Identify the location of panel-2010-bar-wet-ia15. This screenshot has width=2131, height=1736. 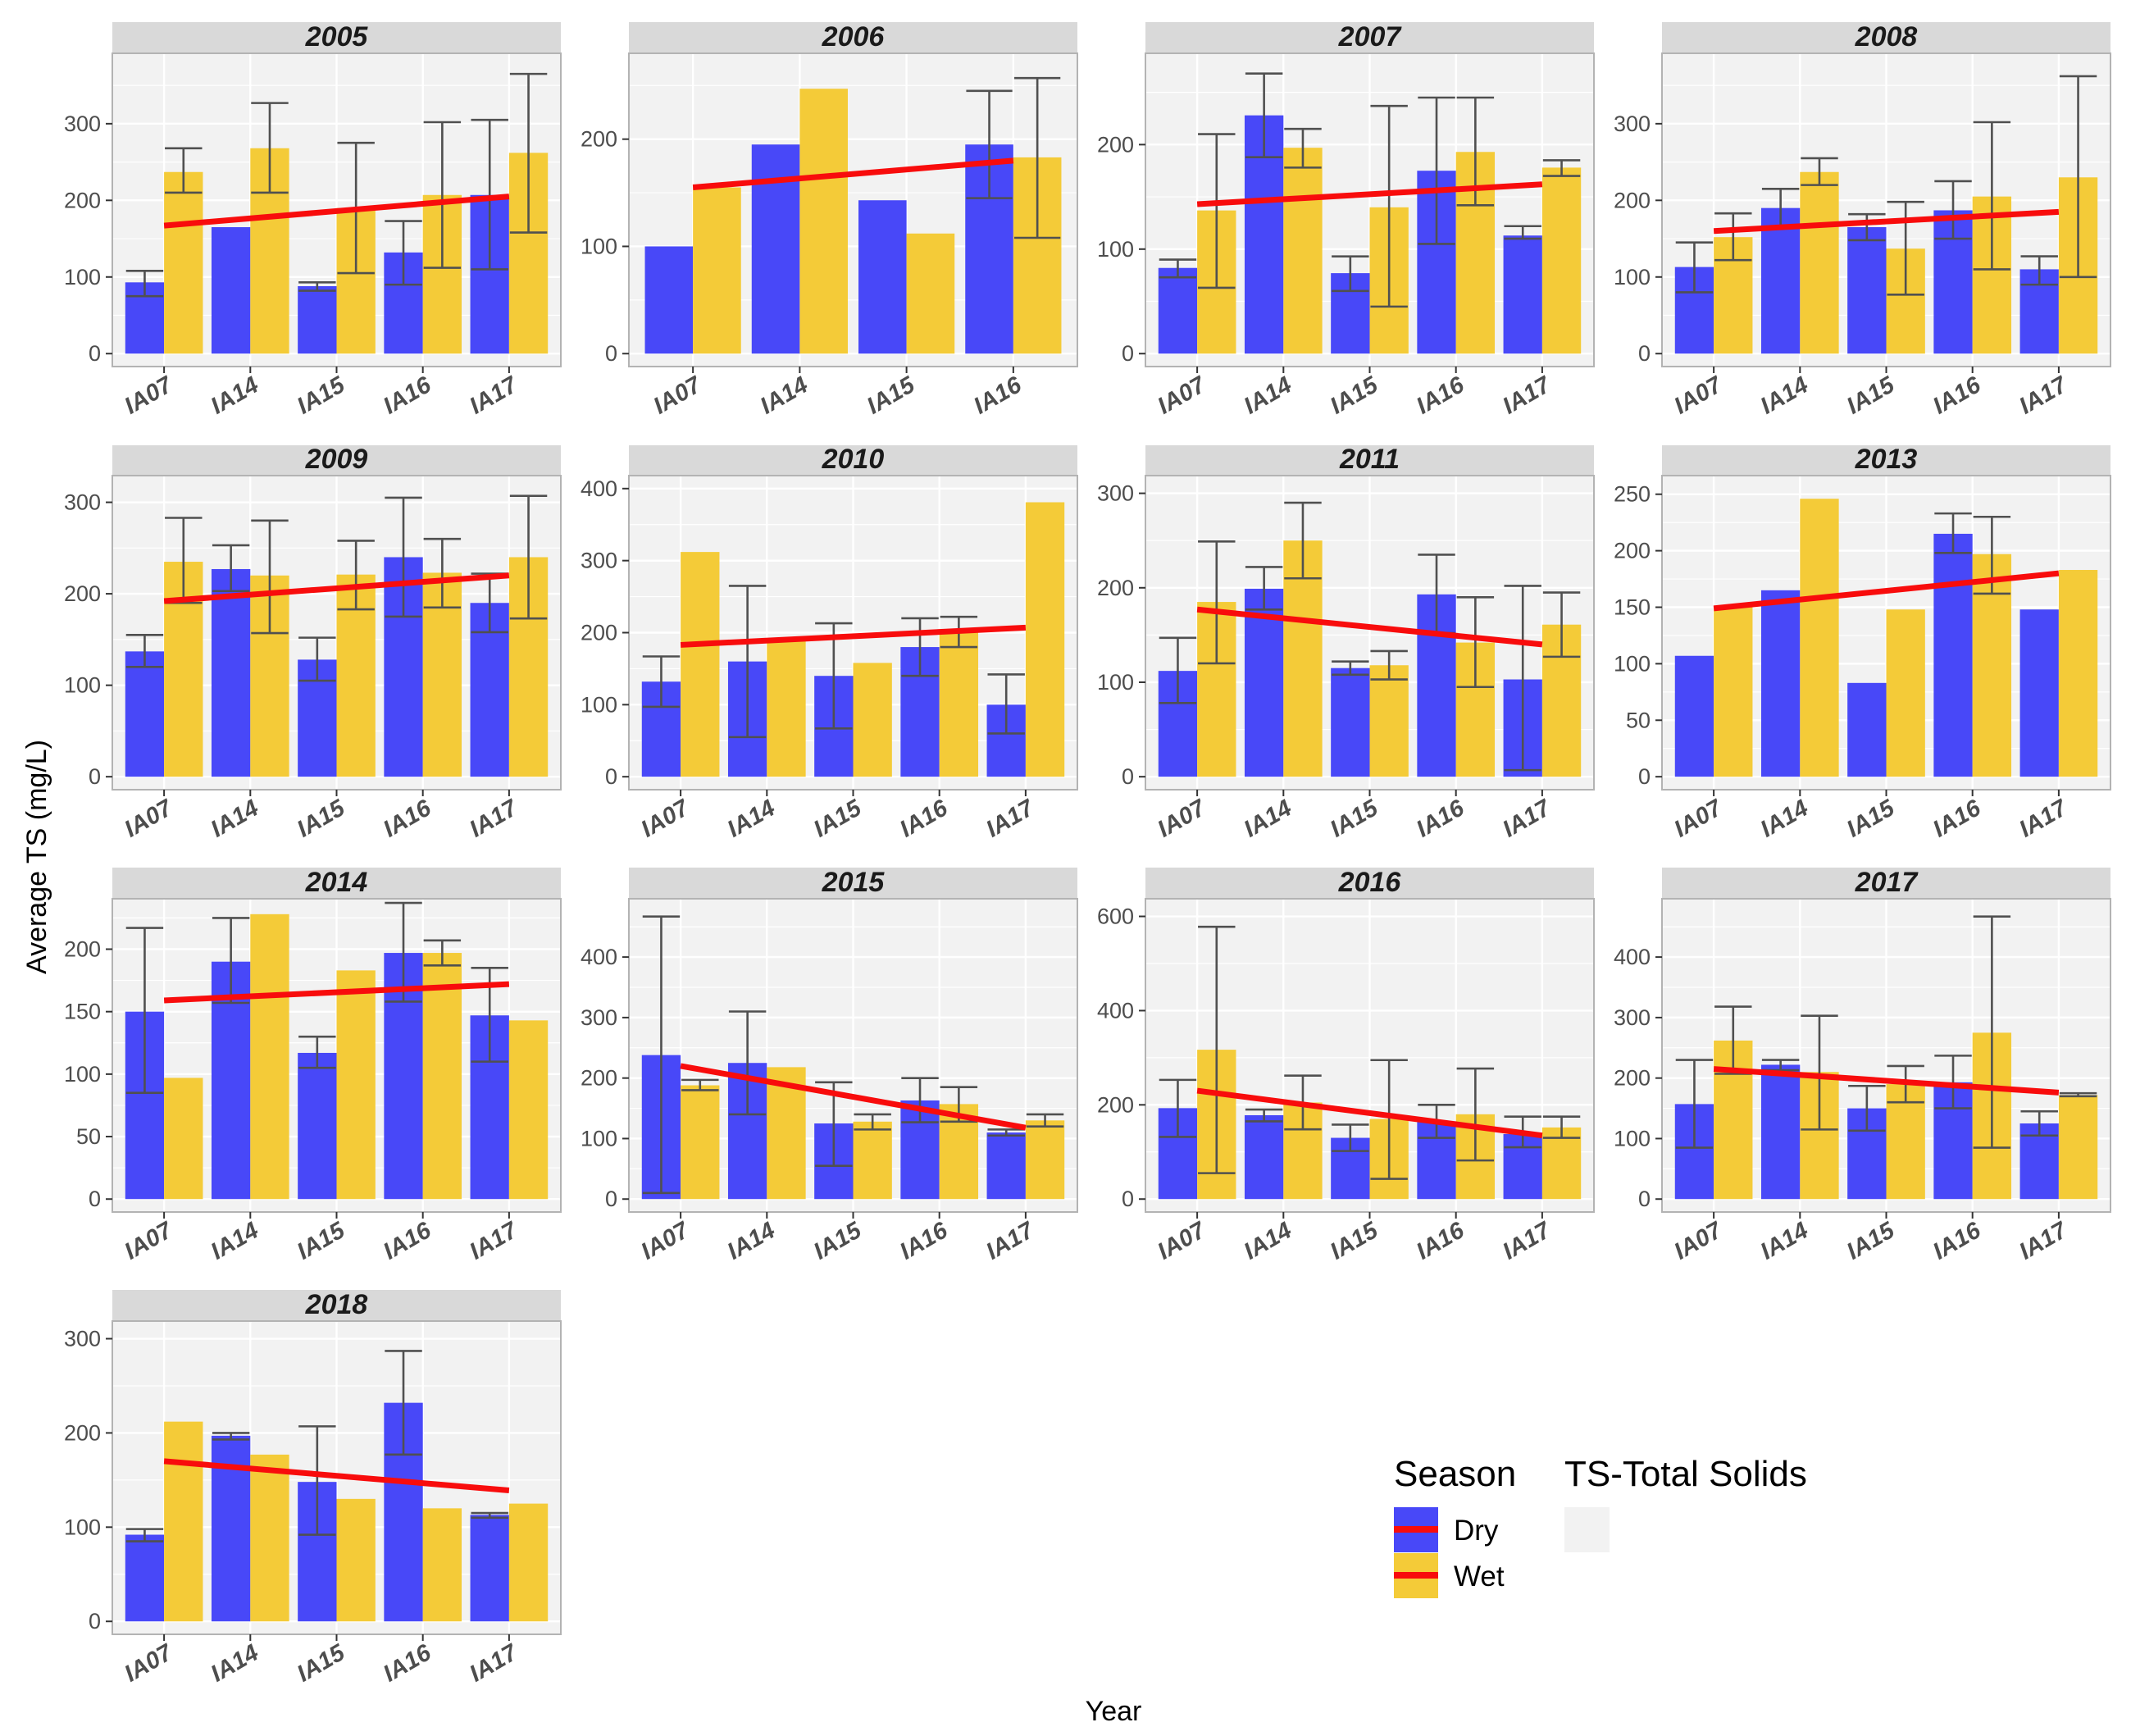
(872, 720).